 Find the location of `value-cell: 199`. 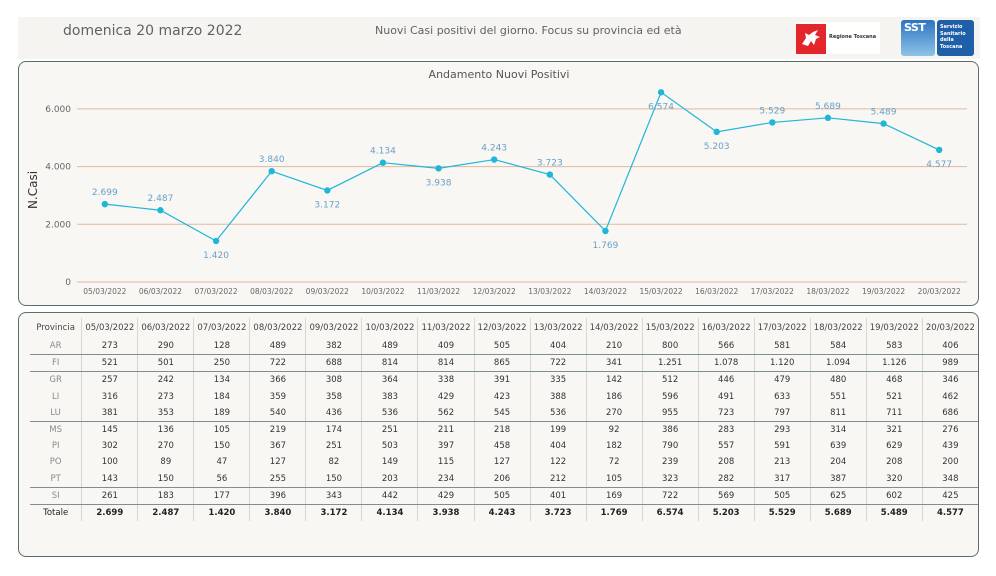

value-cell: 199 is located at coordinates (558, 430).